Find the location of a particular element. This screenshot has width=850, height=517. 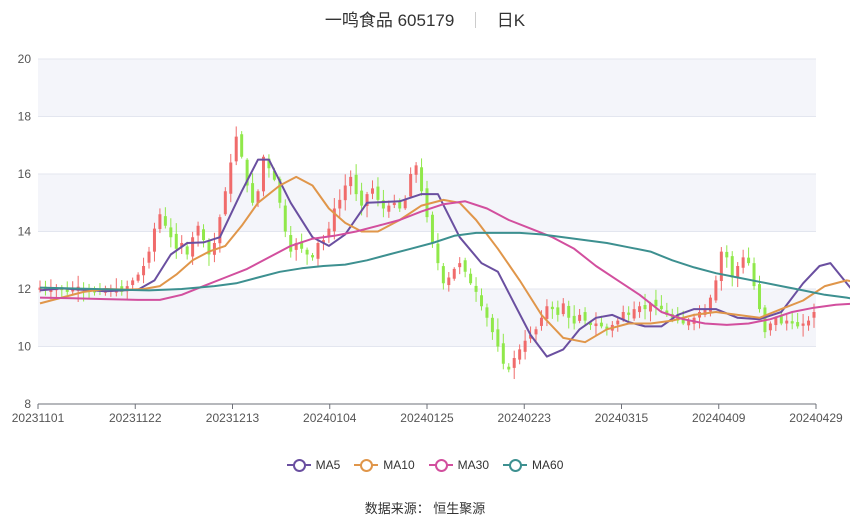

legend-item-ma10: MA10 is located at coordinates (384, 465).